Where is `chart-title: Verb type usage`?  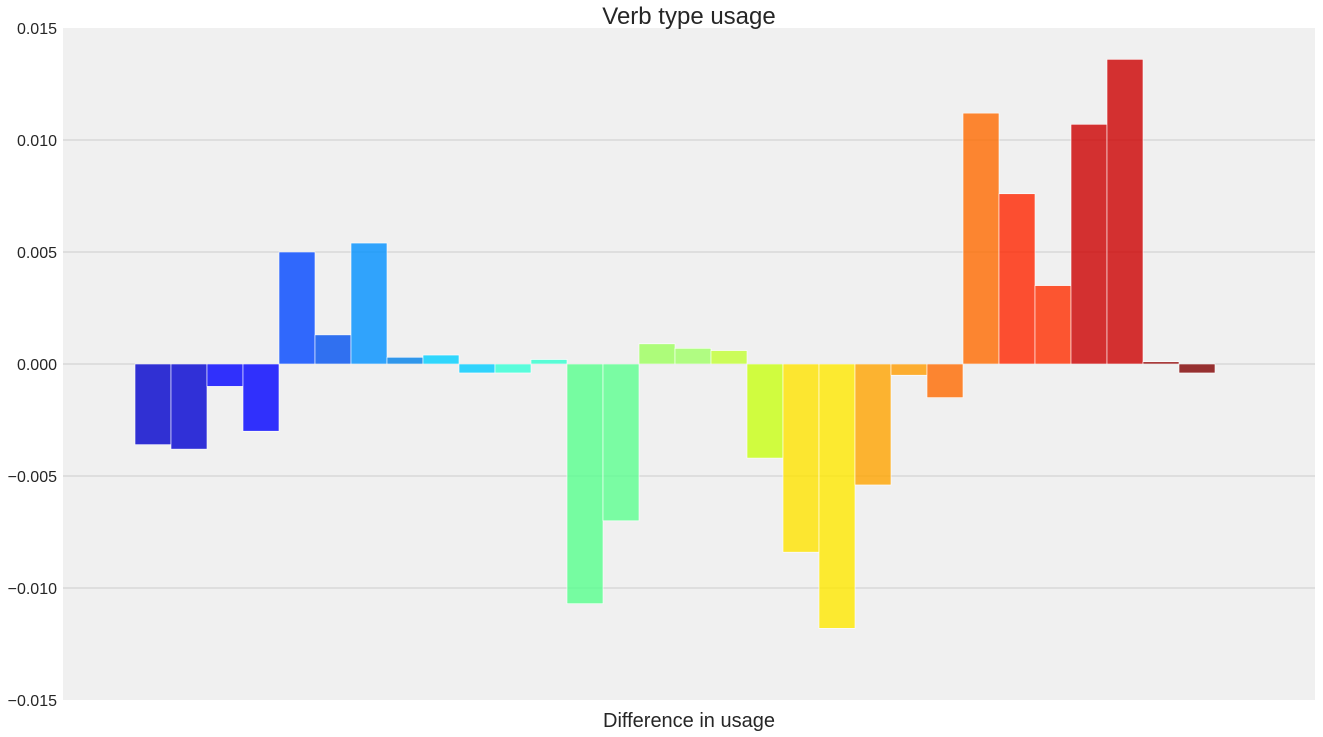 chart-title: Verb type usage is located at coordinates (688, 16).